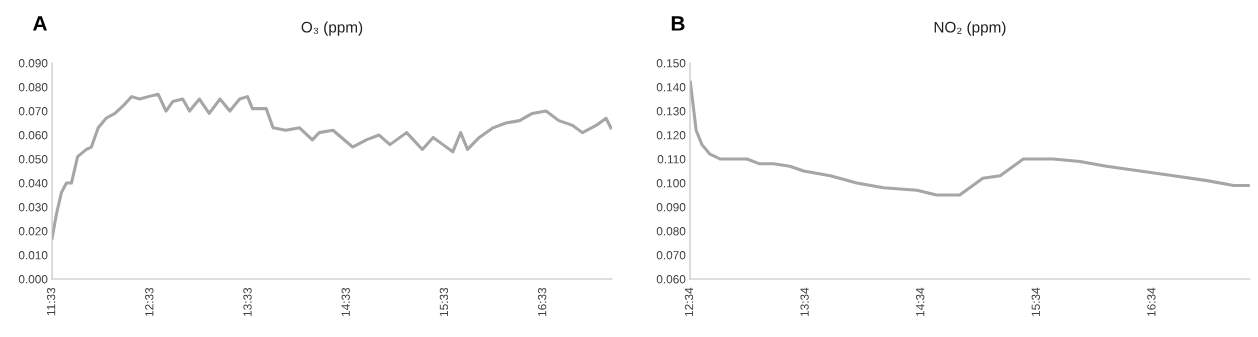 Image resolution: width=1258 pixels, height=337 pixels. What do you see at coordinates (247, 302) in the screenshot?
I see `x-tick-label: 13:33` at bounding box center [247, 302].